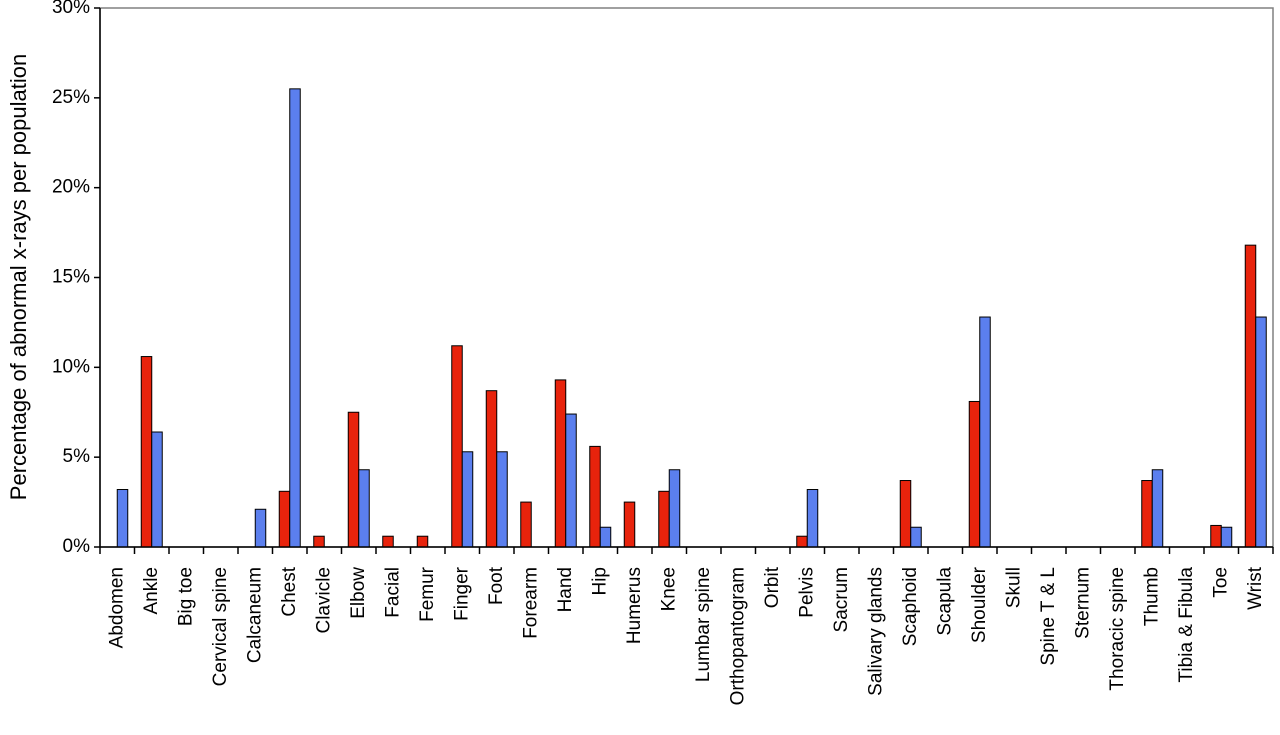 This screenshot has width=1280, height=735. I want to click on x-tick-label: Finger, so click(461, 593).